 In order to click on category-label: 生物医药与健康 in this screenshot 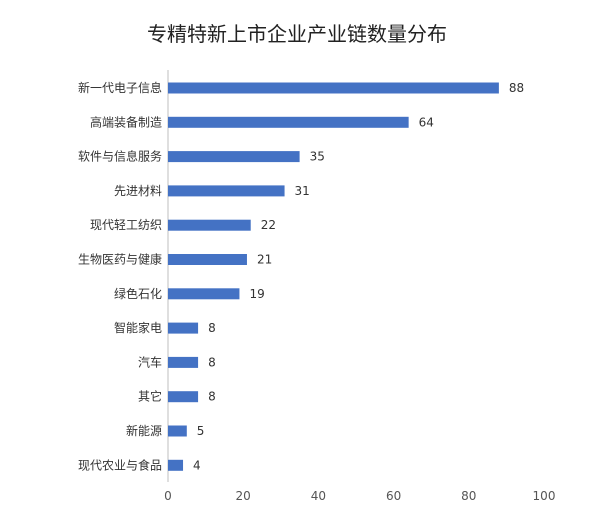, I will do `click(120, 259)`.